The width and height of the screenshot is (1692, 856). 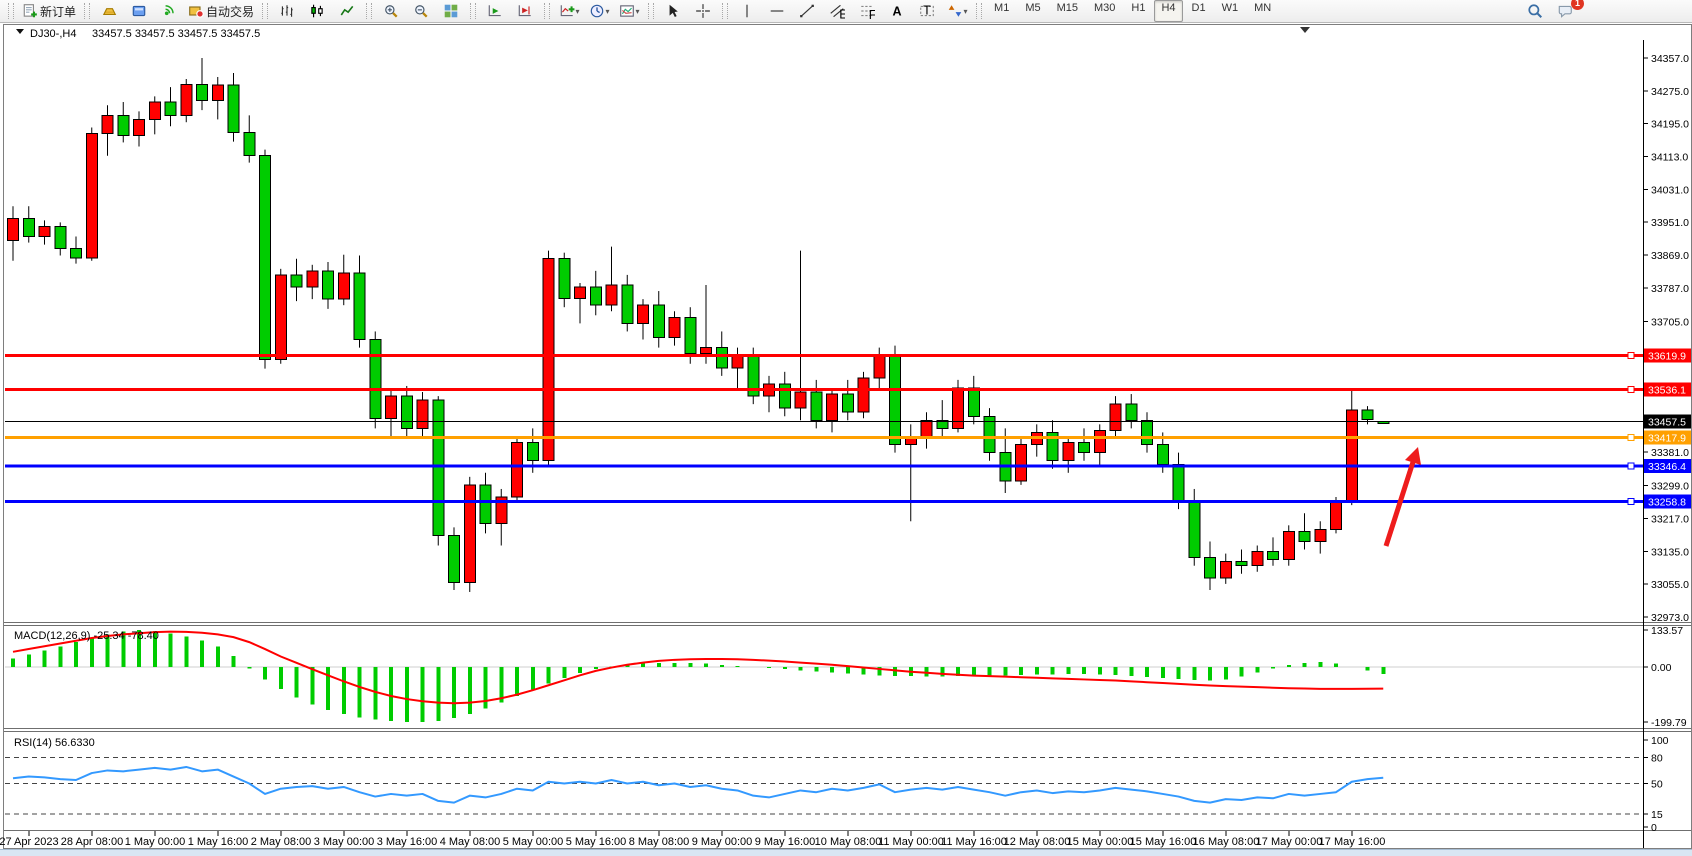 I want to click on deposit-button, so click(x=109, y=11).